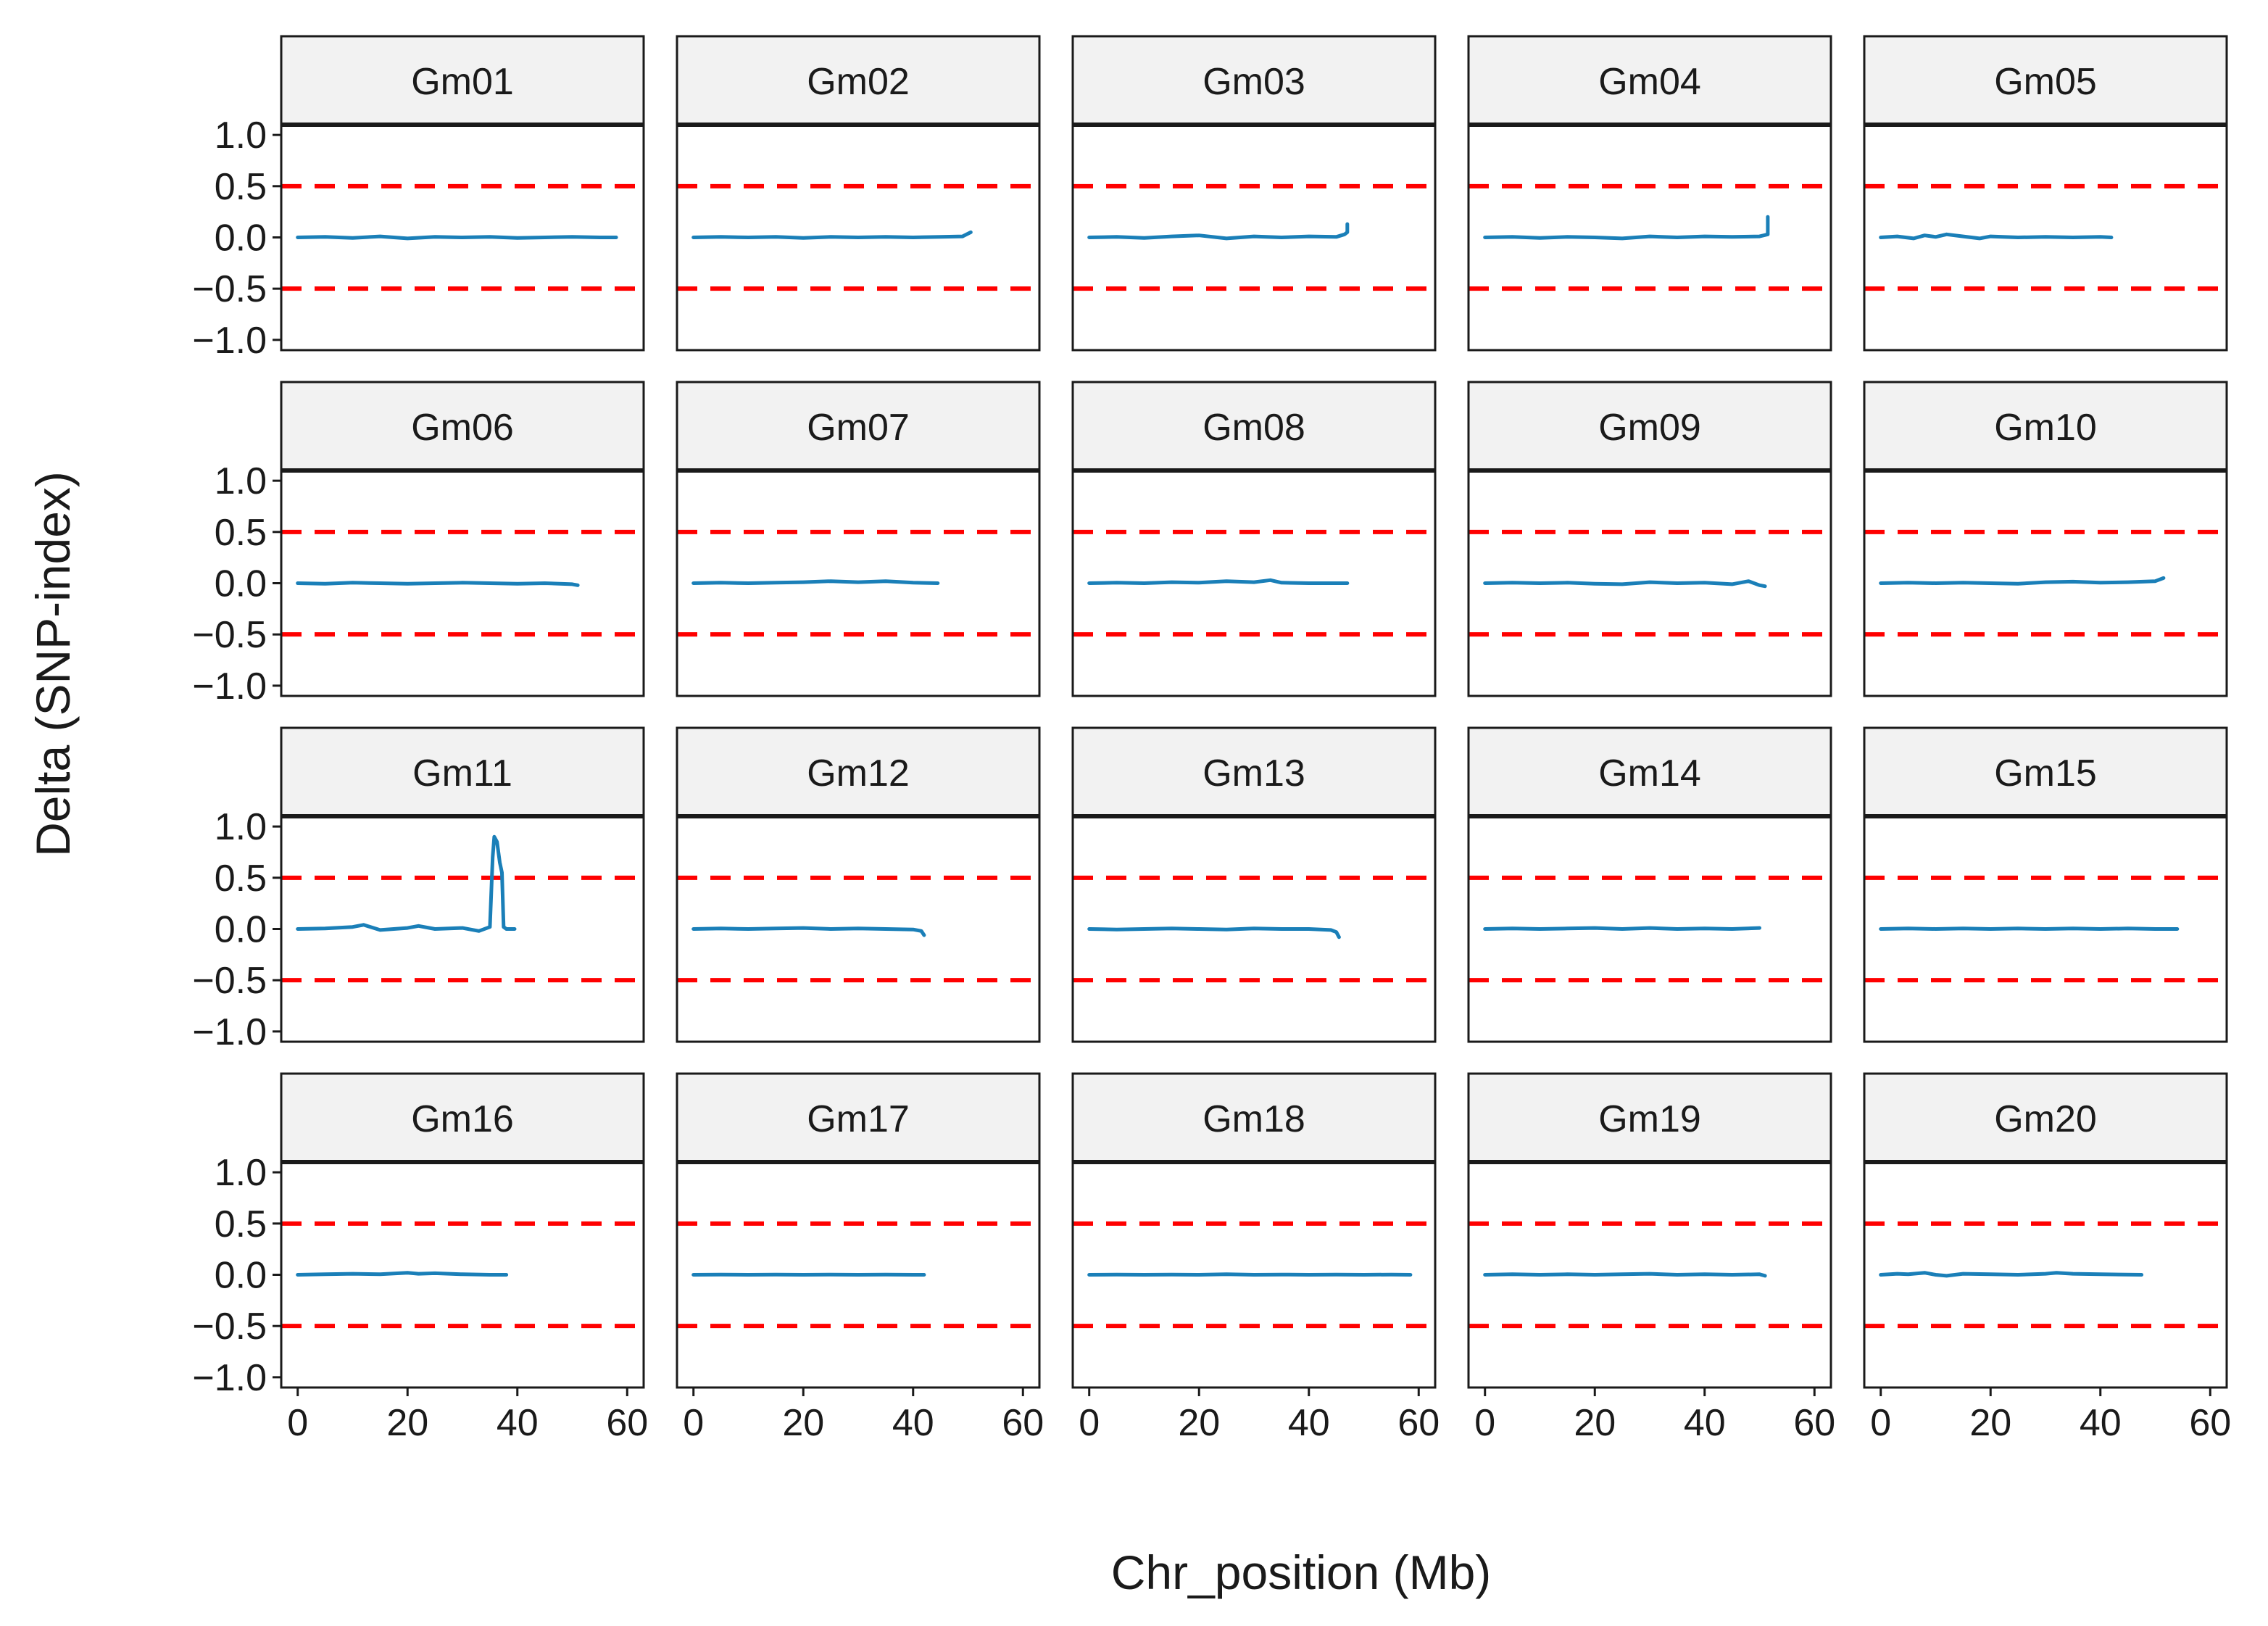 This screenshot has height=1626, width=2268. What do you see at coordinates (1649, 539) in the screenshot?
I see `panel-gm09: Gm09` at bounding box center [1649, 539].